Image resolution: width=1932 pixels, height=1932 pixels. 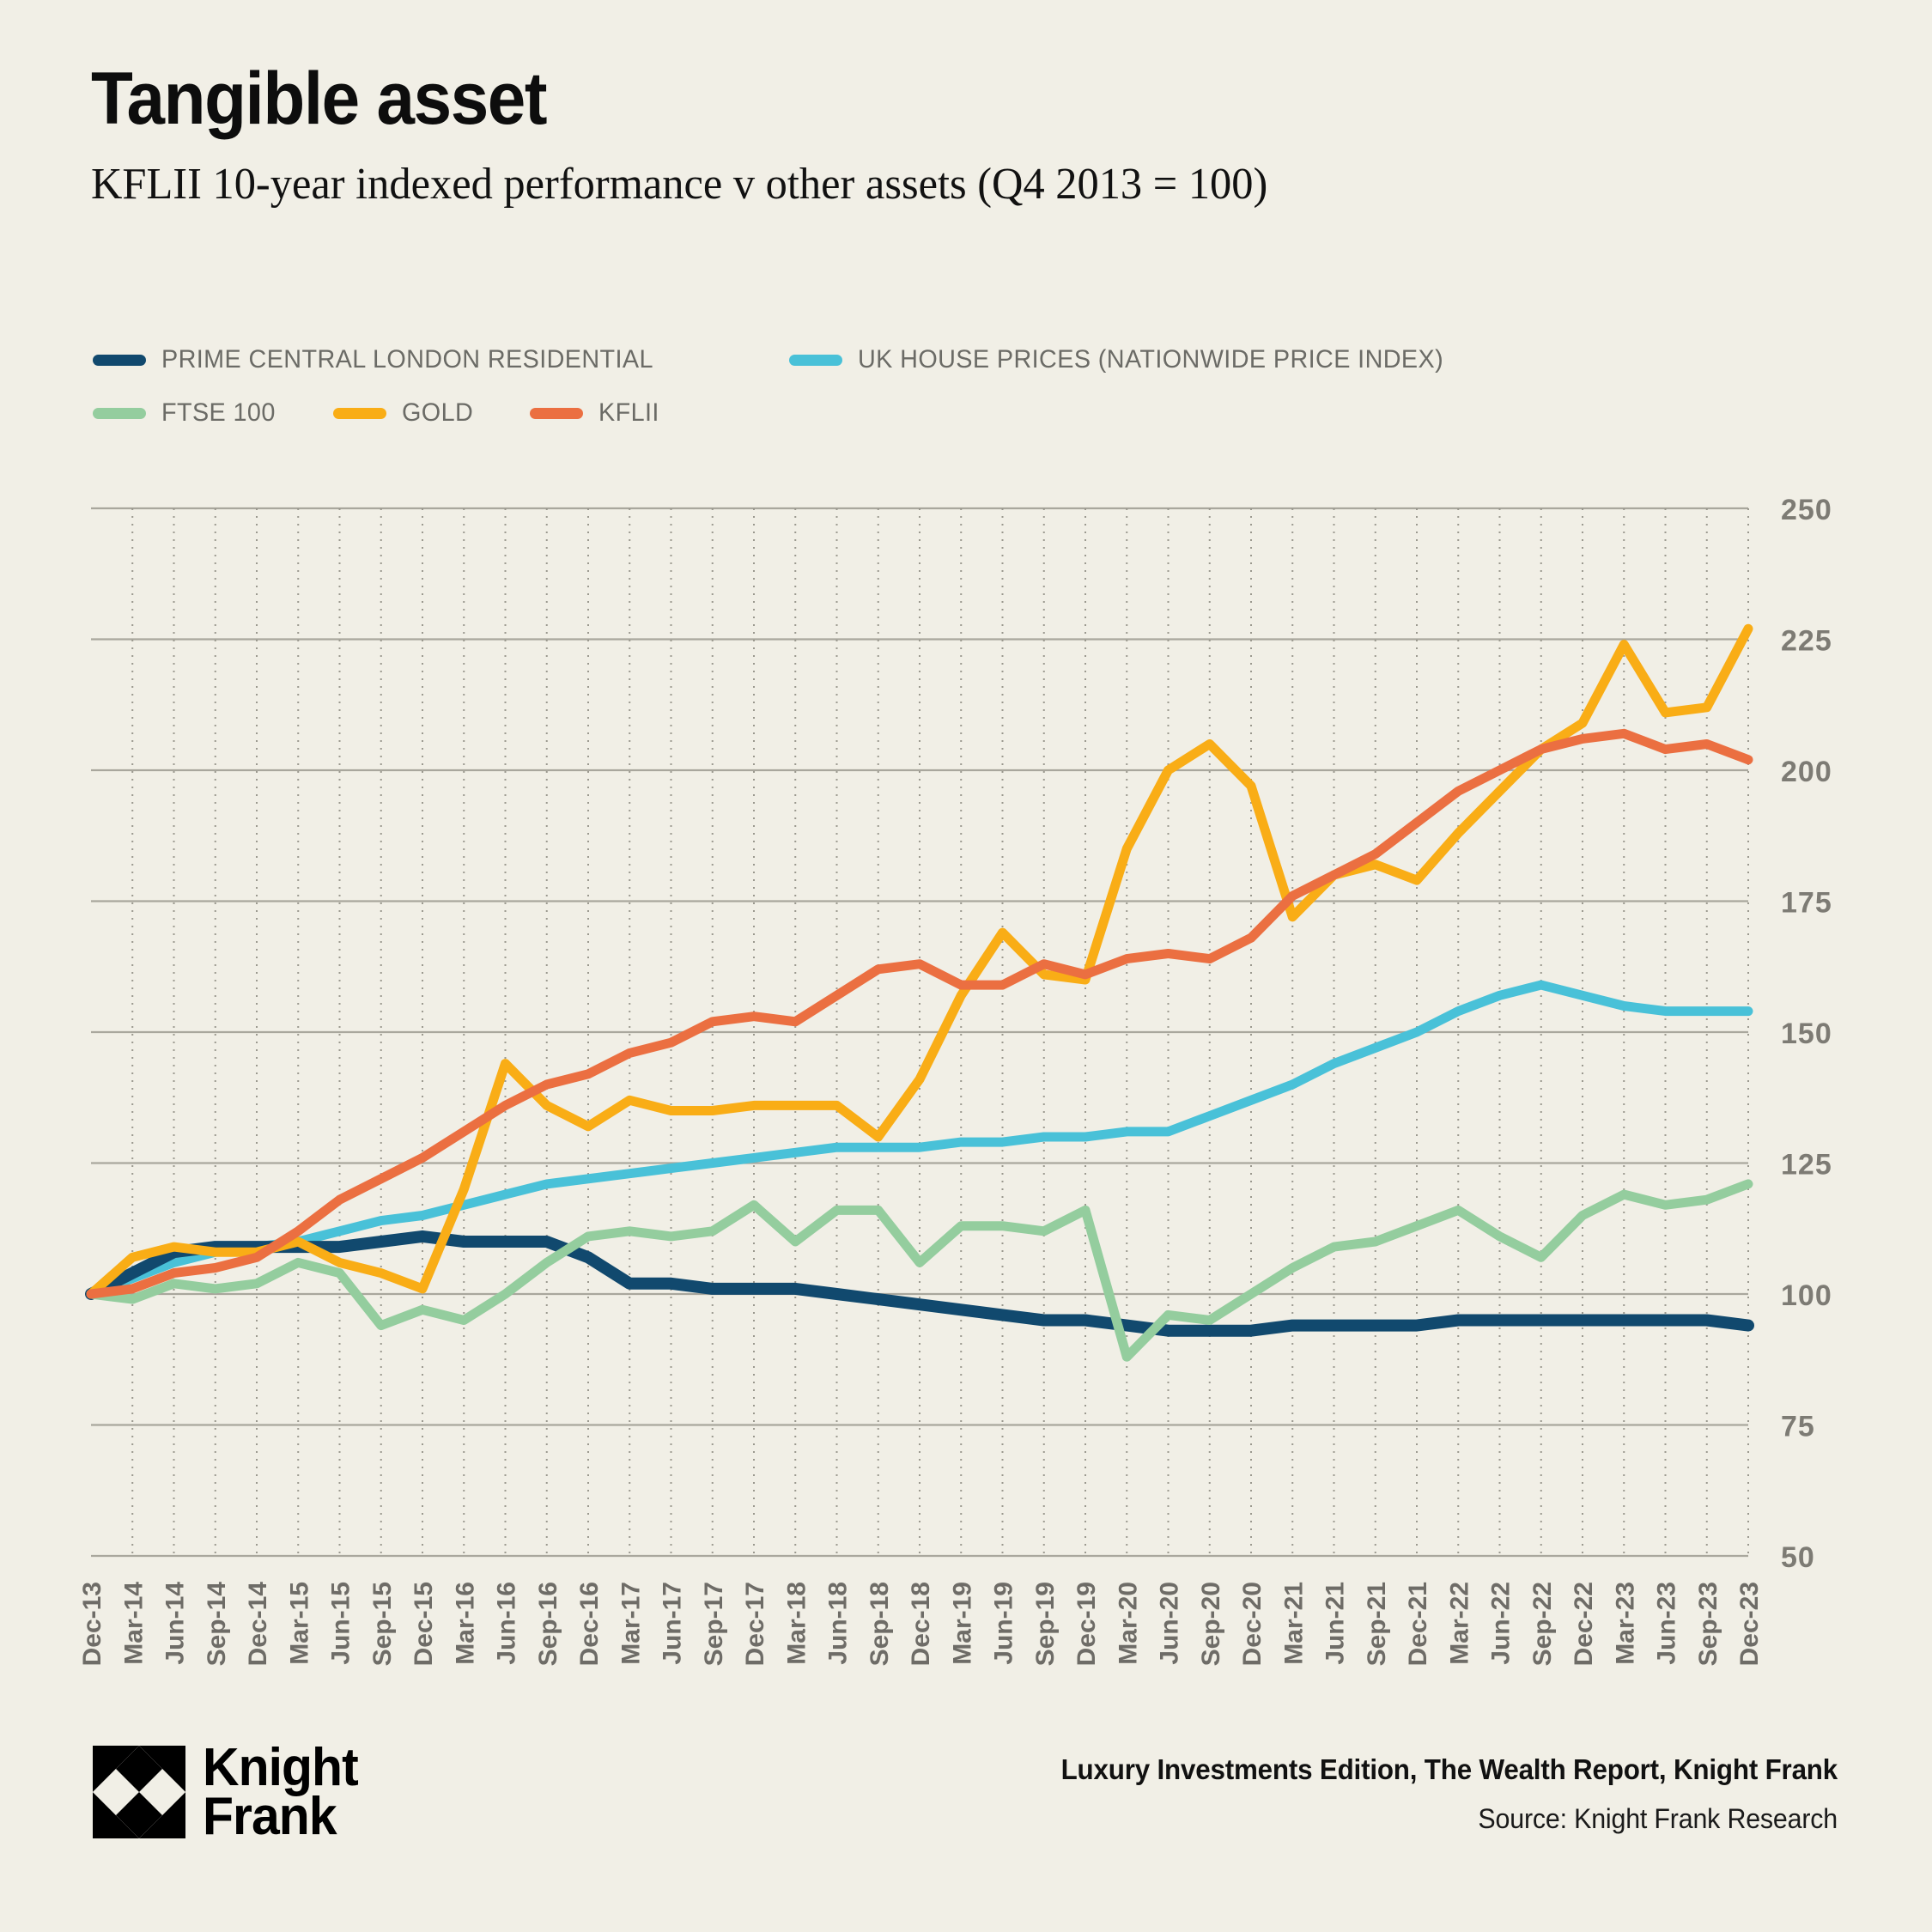 I want to click on legend-item-ftse-100: FTSE 100, so click(x=186, y=413).